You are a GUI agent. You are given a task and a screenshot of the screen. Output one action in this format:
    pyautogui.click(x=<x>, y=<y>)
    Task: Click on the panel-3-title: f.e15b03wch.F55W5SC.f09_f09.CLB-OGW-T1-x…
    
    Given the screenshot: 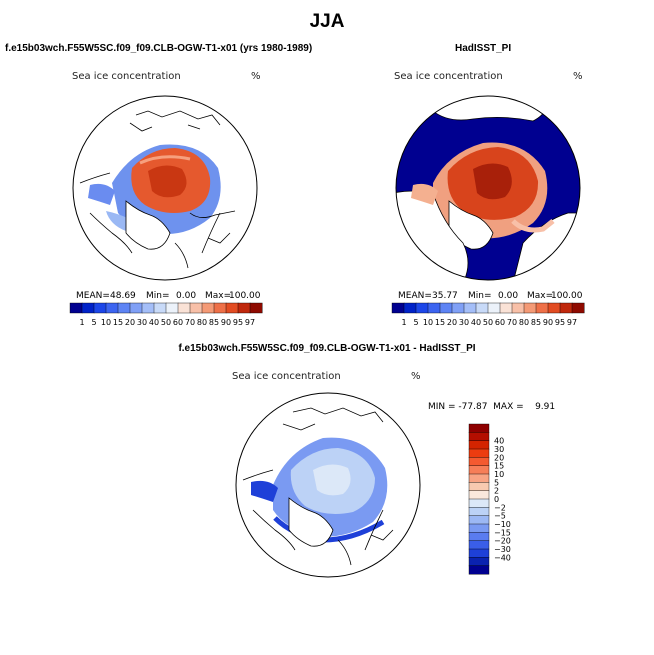 What is the action you would take?
    pyautogui.click(x=327, y=348)
    